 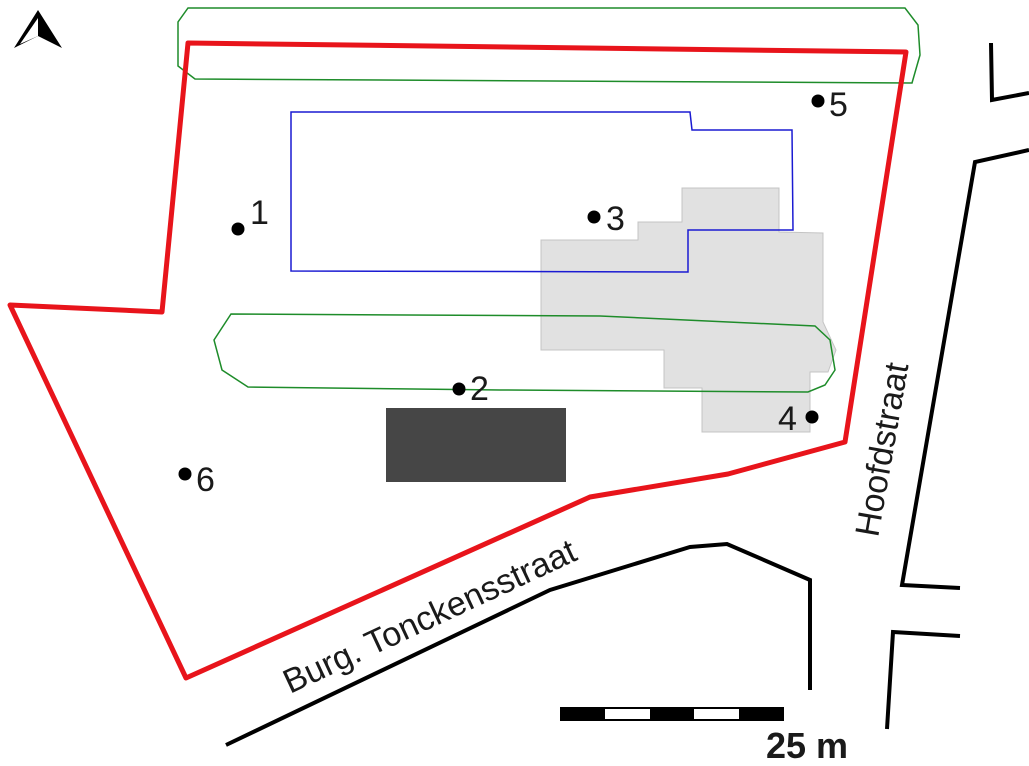 I want to click on blue-zone-outline, so click(x=542, y=192).